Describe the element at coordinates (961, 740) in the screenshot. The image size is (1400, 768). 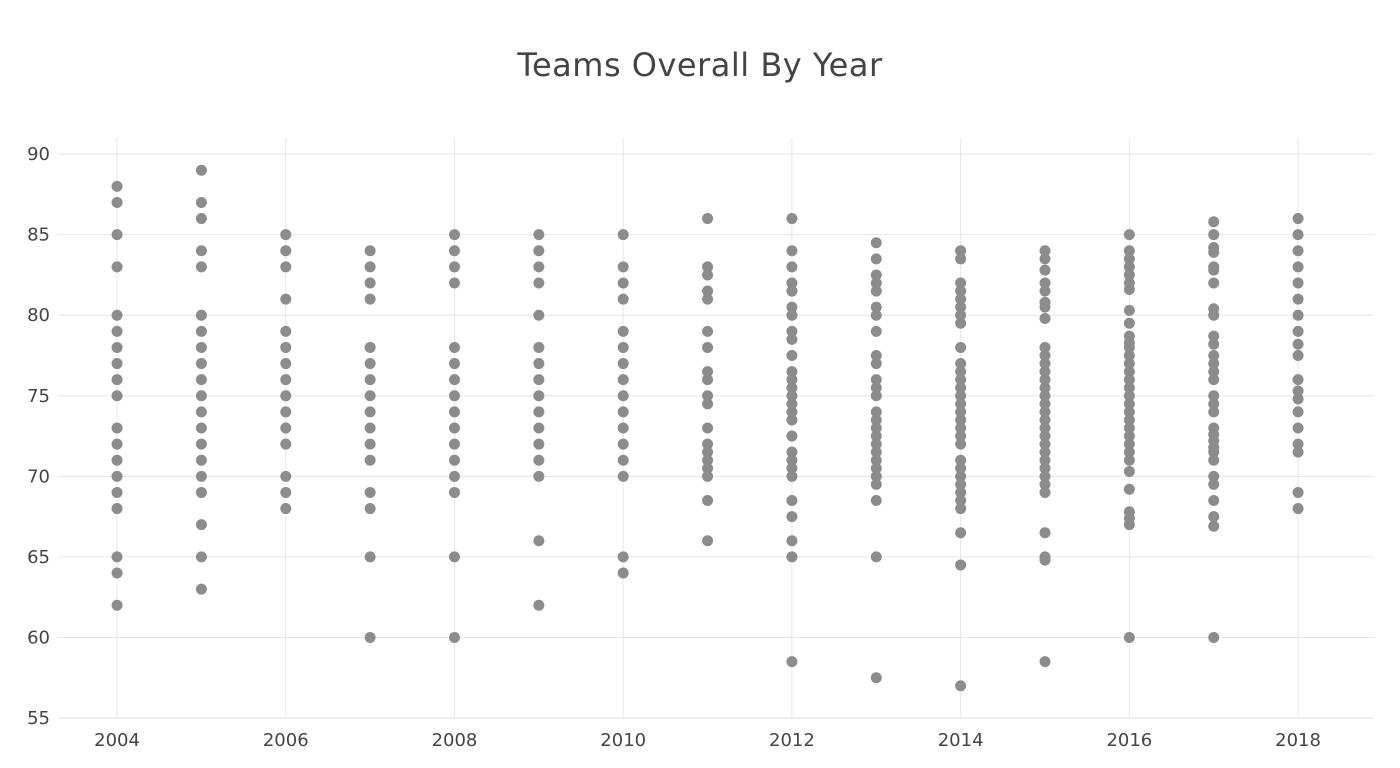
I see `x-tick-label-2014: 2014` at that location.